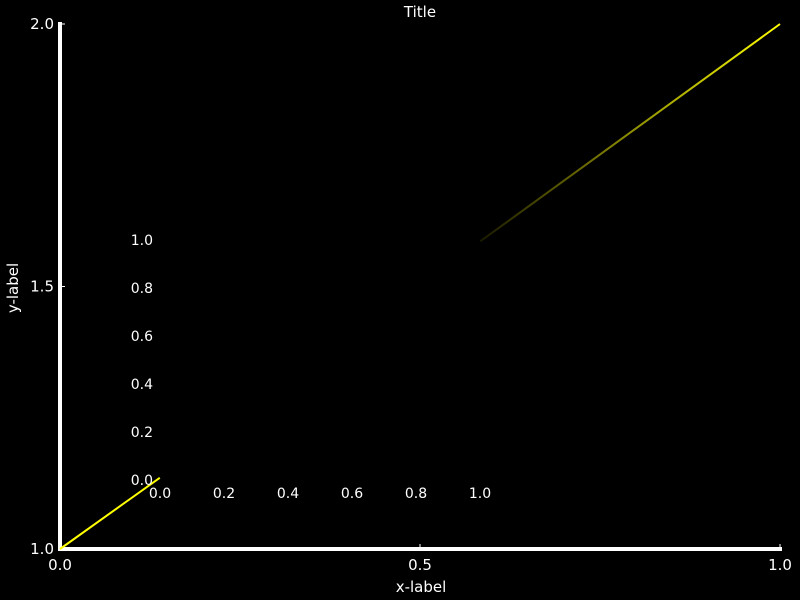 This screenshot has height=600, width=800. What do you see at coordinates (480, 494) in the screenshot?
I see `inset-x-tick-label: 1.0` at bounding box center [480, 494].